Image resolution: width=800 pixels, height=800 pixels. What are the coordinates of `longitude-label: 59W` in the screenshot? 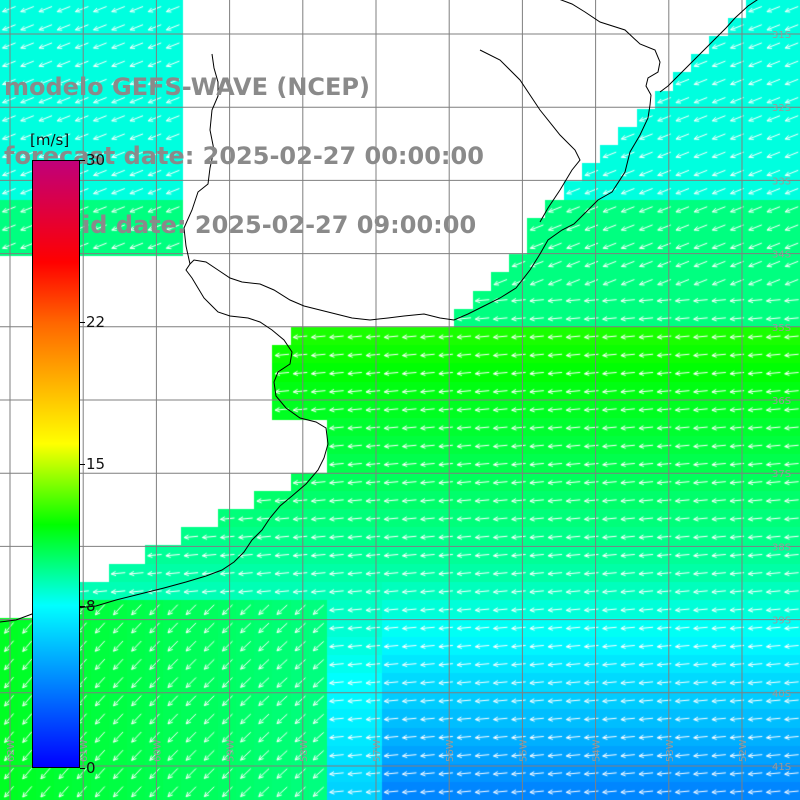 It's located at (231, 750).